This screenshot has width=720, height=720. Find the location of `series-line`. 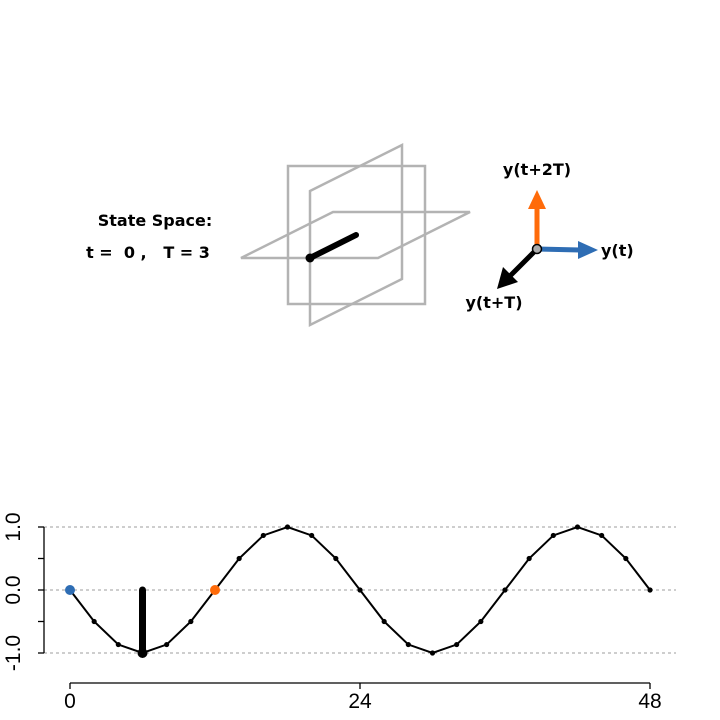

series-line is located at coordinates (360, 590).